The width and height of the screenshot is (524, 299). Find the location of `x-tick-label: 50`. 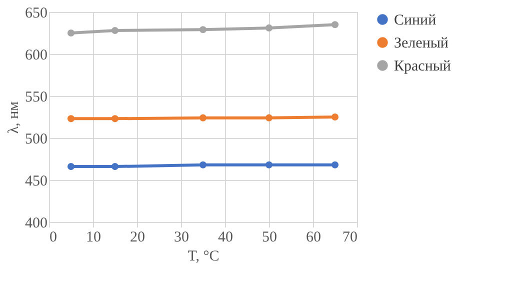

x-tick-label: 50 is located at coordinates (269, 238).